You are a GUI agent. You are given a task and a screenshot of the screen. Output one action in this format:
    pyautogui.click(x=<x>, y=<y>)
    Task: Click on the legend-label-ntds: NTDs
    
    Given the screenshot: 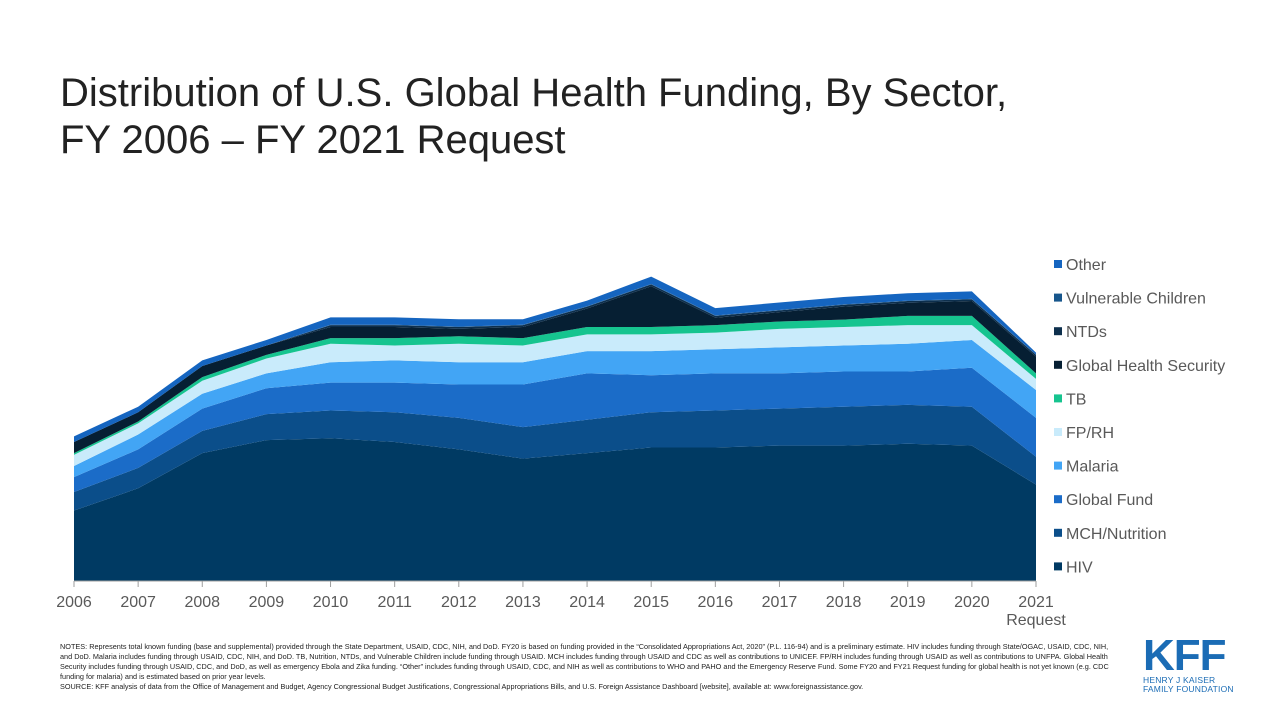 What is the action you would take?
    pyautogui.click(x=1086, y=332)
    